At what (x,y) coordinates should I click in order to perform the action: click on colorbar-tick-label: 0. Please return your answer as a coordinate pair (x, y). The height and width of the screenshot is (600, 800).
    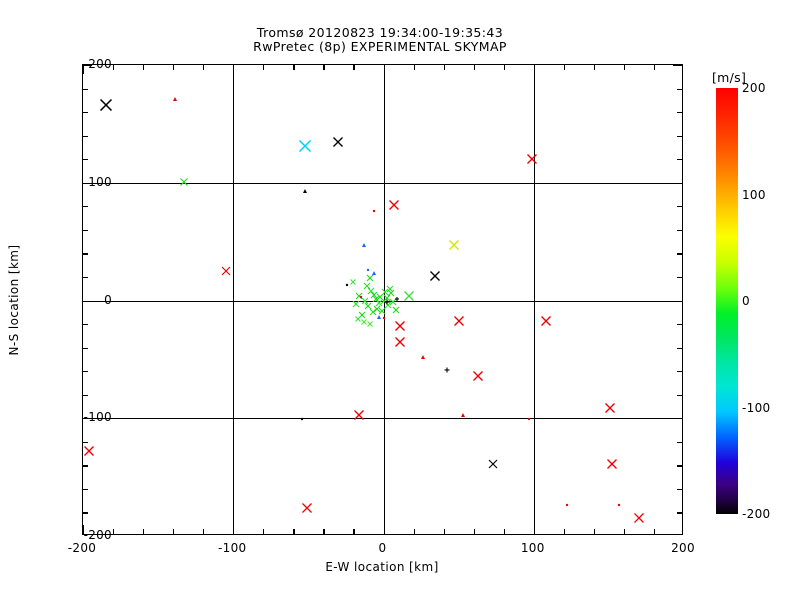
    Looking at the image, I should click on (746, 301).